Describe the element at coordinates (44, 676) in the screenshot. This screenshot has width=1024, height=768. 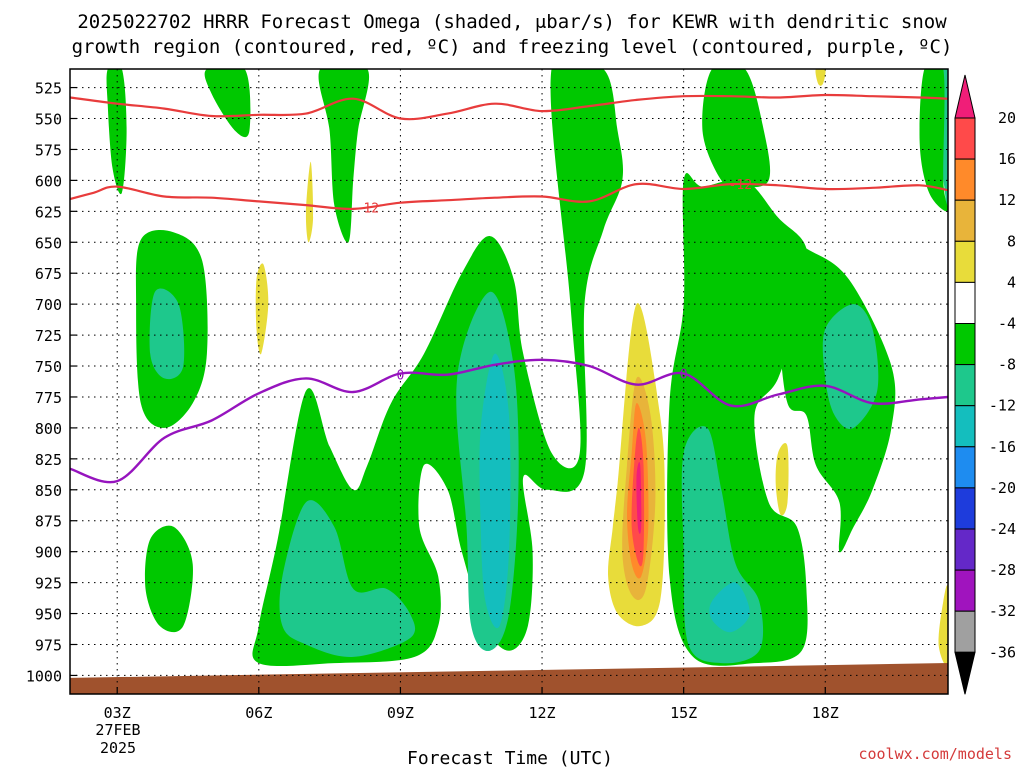
I see `y-tick-label-1000: 1000` at that location.